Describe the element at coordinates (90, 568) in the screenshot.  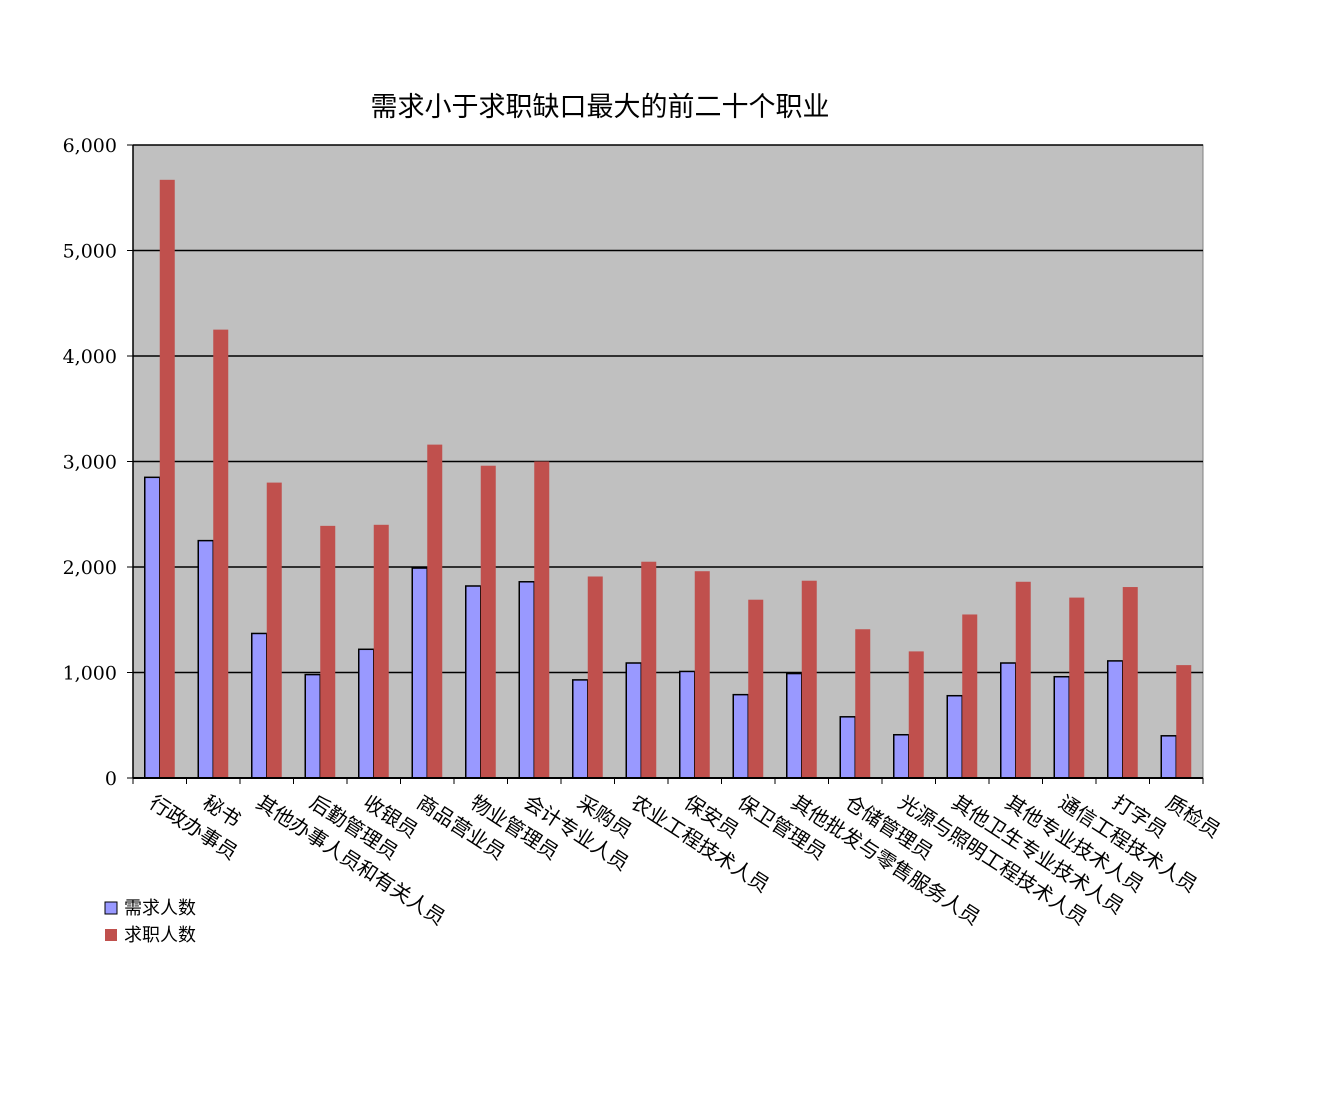
I see `y-tick-label: 2,000` at that location.